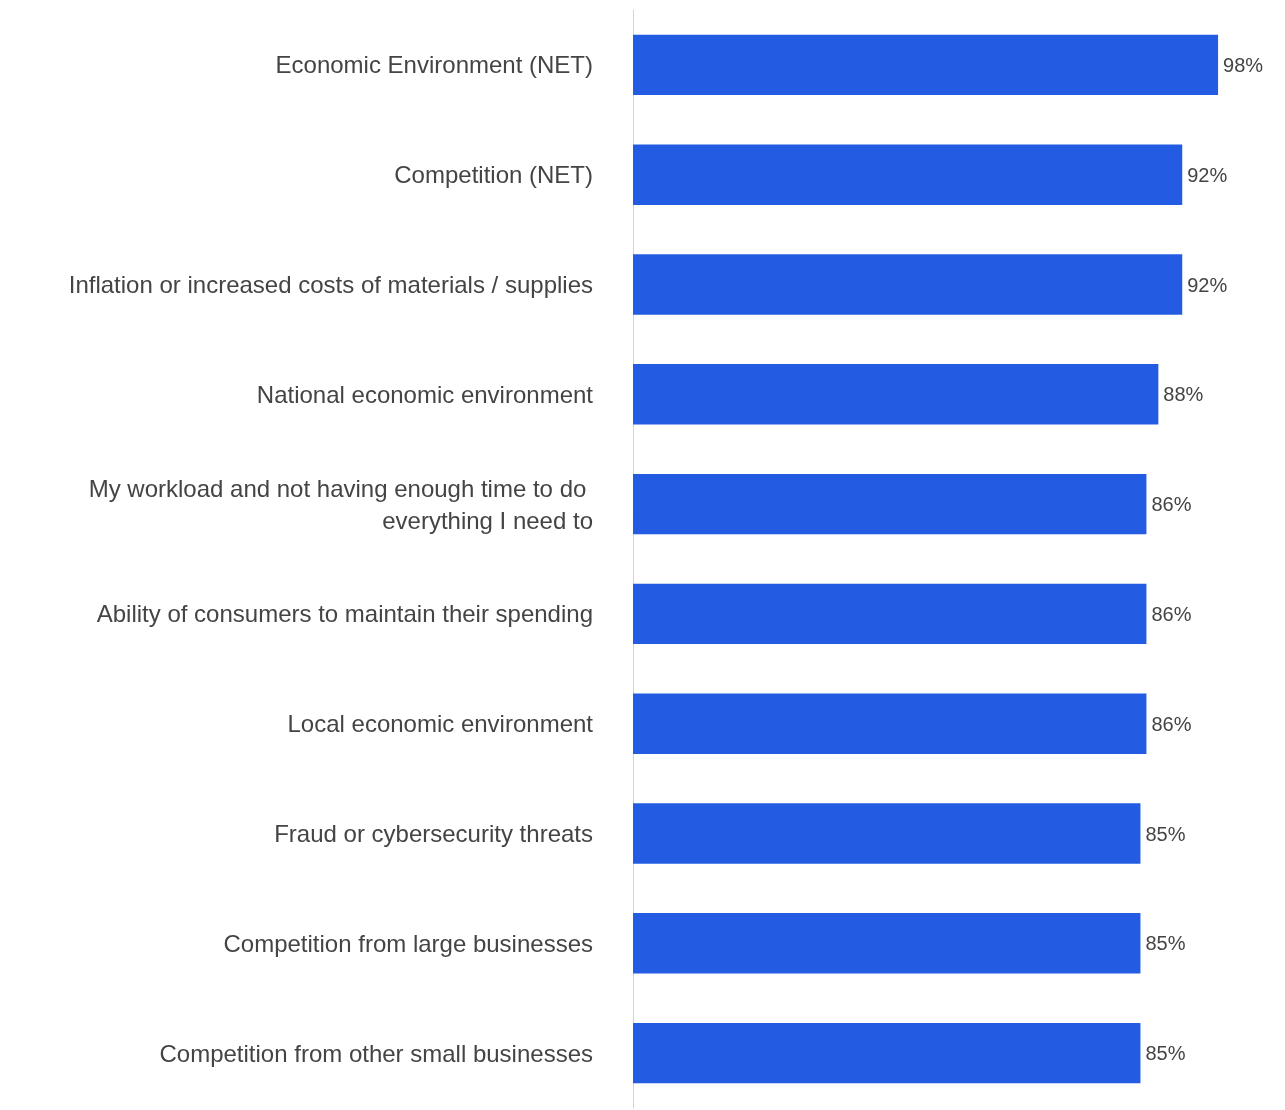  What do you see at coordinates (408, 943) in the screenshot?
I see `y-tick-label: Competition from large businesses` at bounding box center [408, 943].